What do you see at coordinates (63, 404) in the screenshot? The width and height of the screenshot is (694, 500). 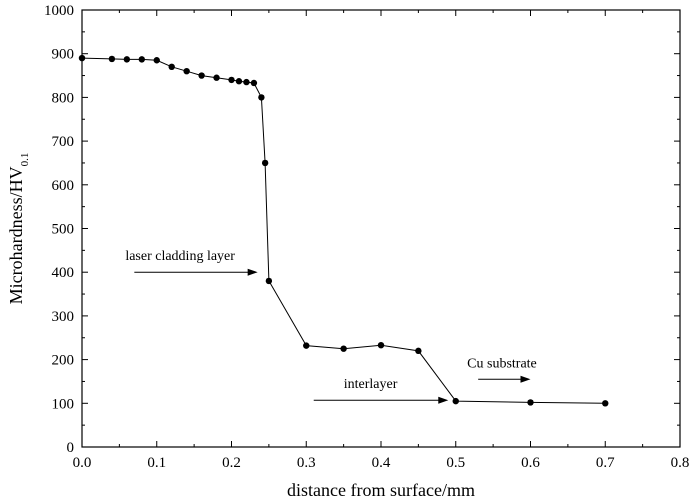 I see `y-tick-label: 100` at bounding box center [63, 404].